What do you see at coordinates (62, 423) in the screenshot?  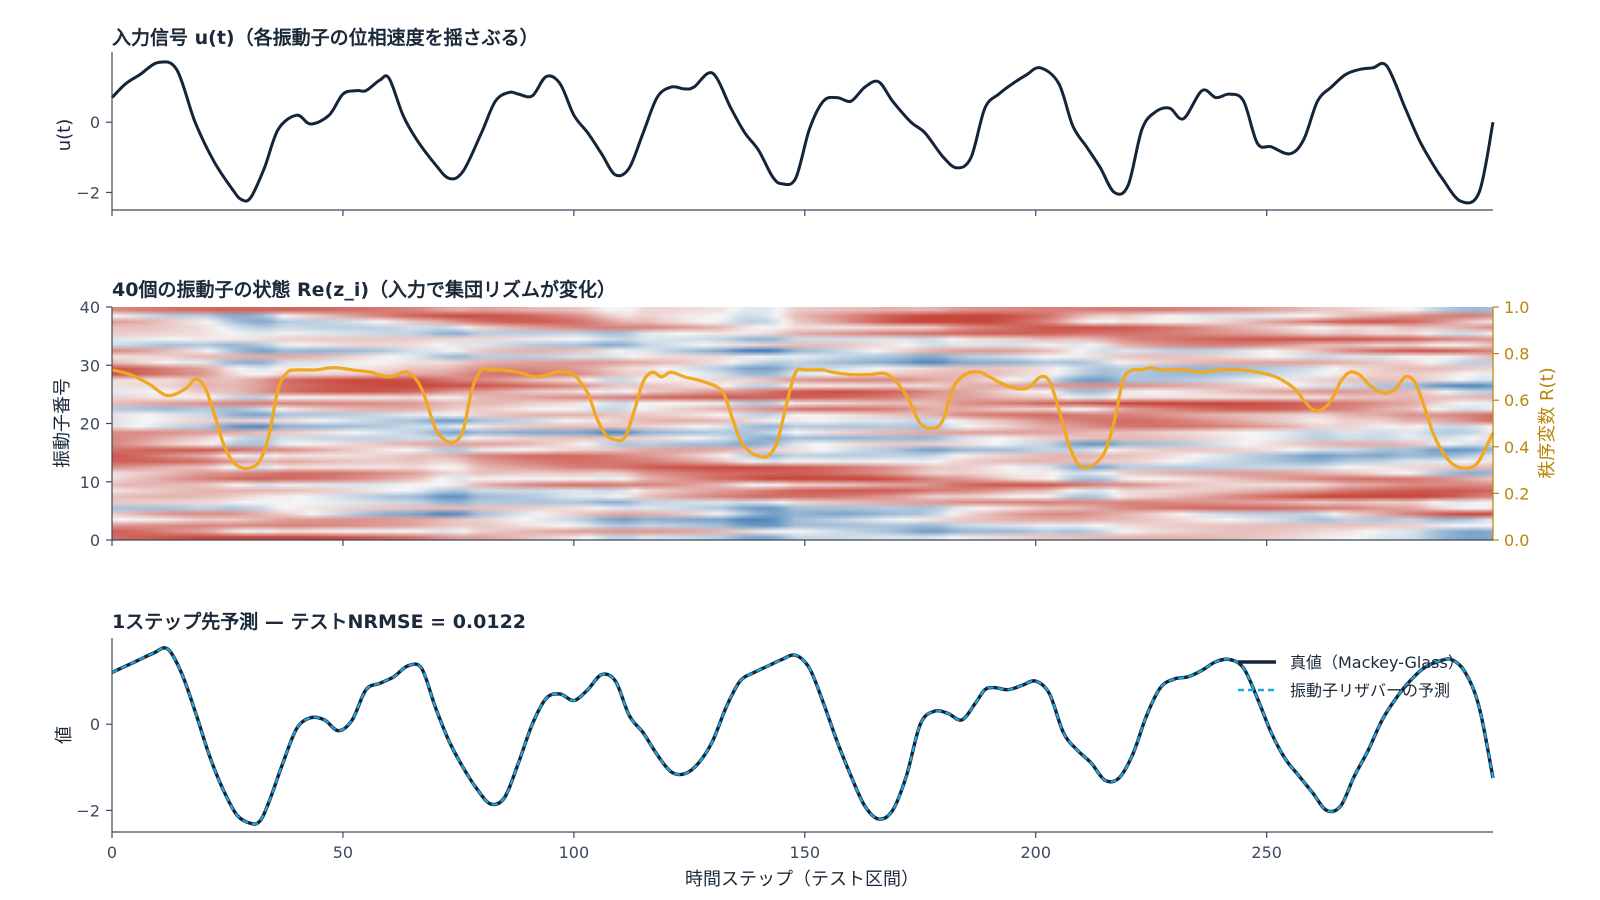 I see `panel2-ylabel: 振動子番号` at bounding box center [62, 423].